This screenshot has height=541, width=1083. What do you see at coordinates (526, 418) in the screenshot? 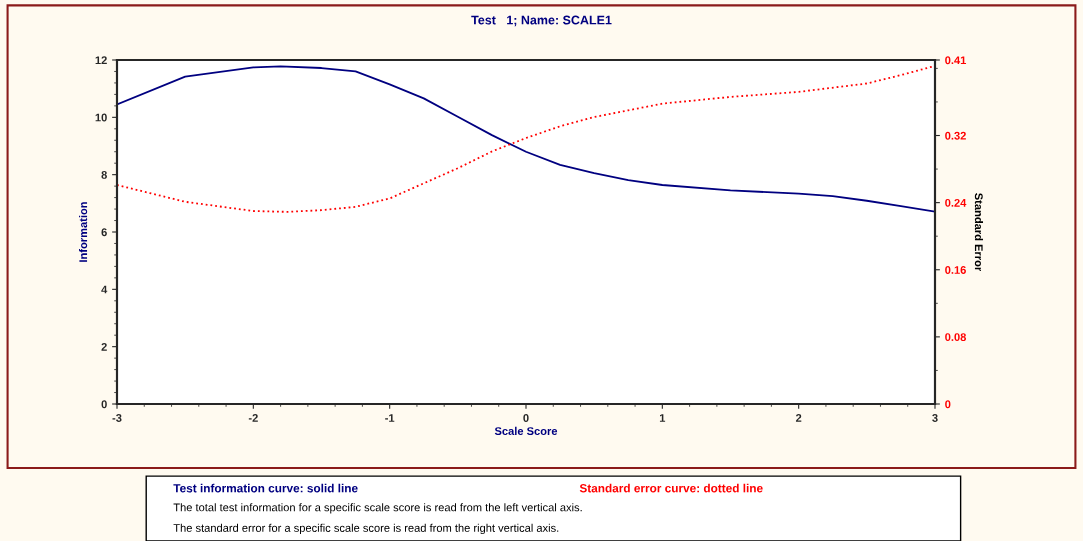
I see `x-tick-label: 0` at bounding box center [526, 418].